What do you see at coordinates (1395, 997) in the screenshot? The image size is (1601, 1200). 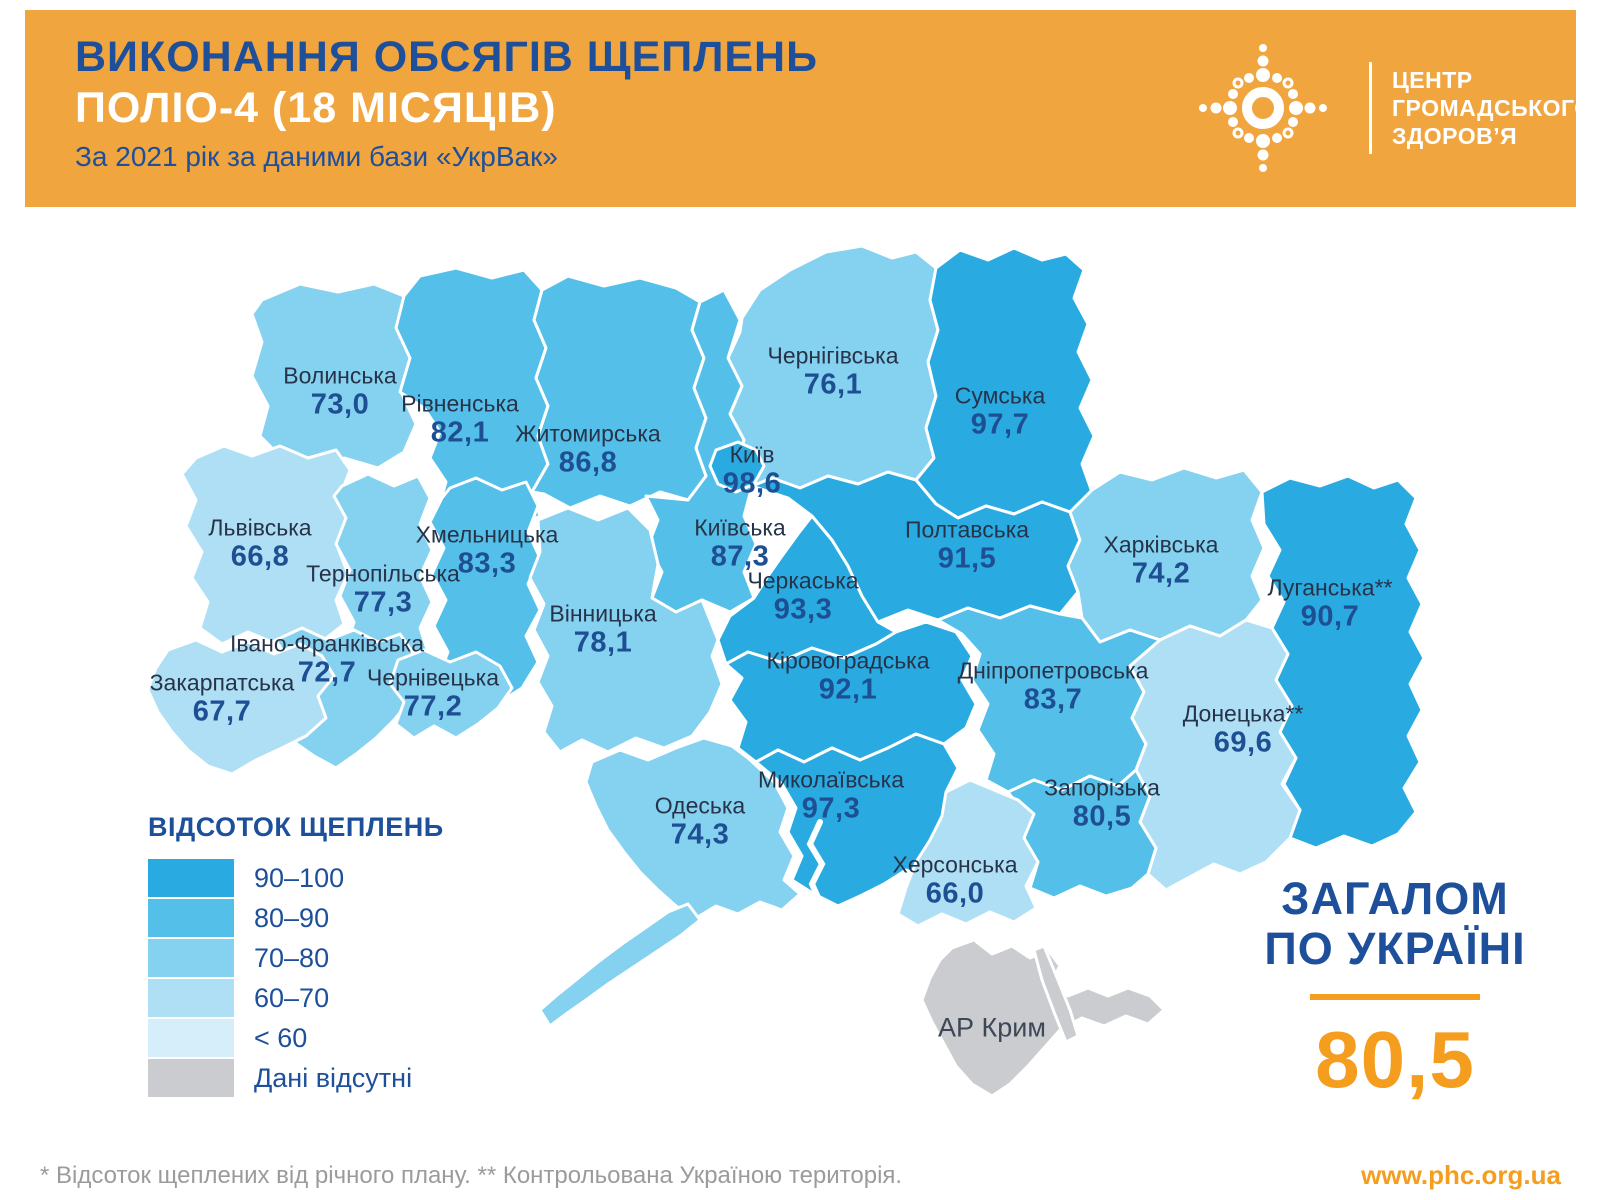 I see `summary-divider` at bounding box center [1395, 997].